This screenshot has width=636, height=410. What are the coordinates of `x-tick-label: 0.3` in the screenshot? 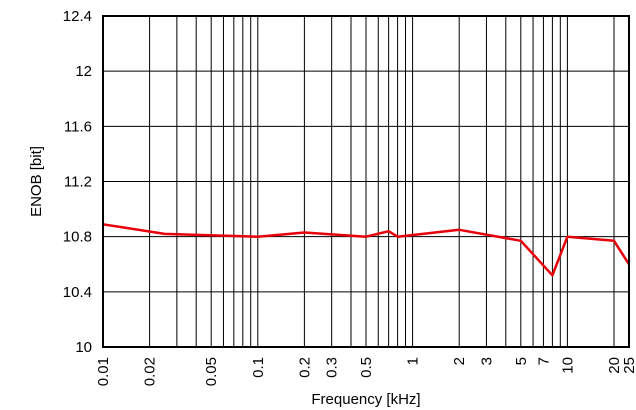 It's located at (332, 367).